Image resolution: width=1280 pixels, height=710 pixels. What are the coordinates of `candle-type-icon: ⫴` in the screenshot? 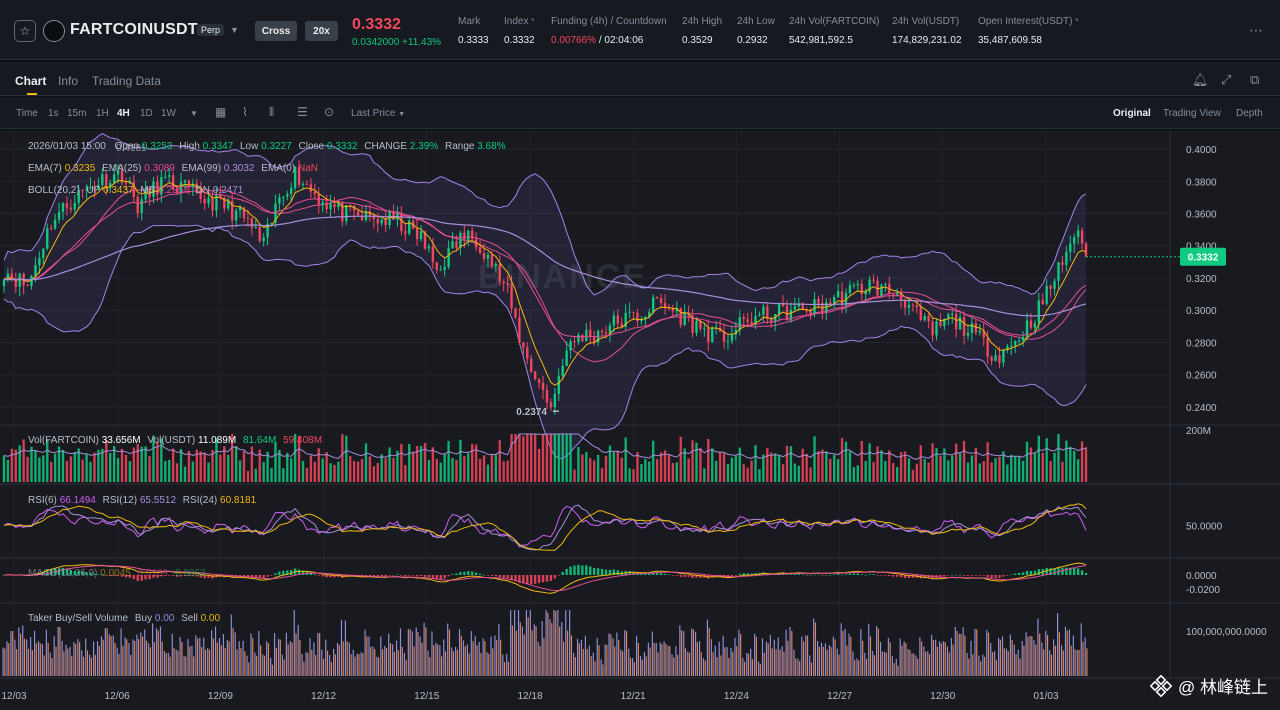 It's located at (272, 112).